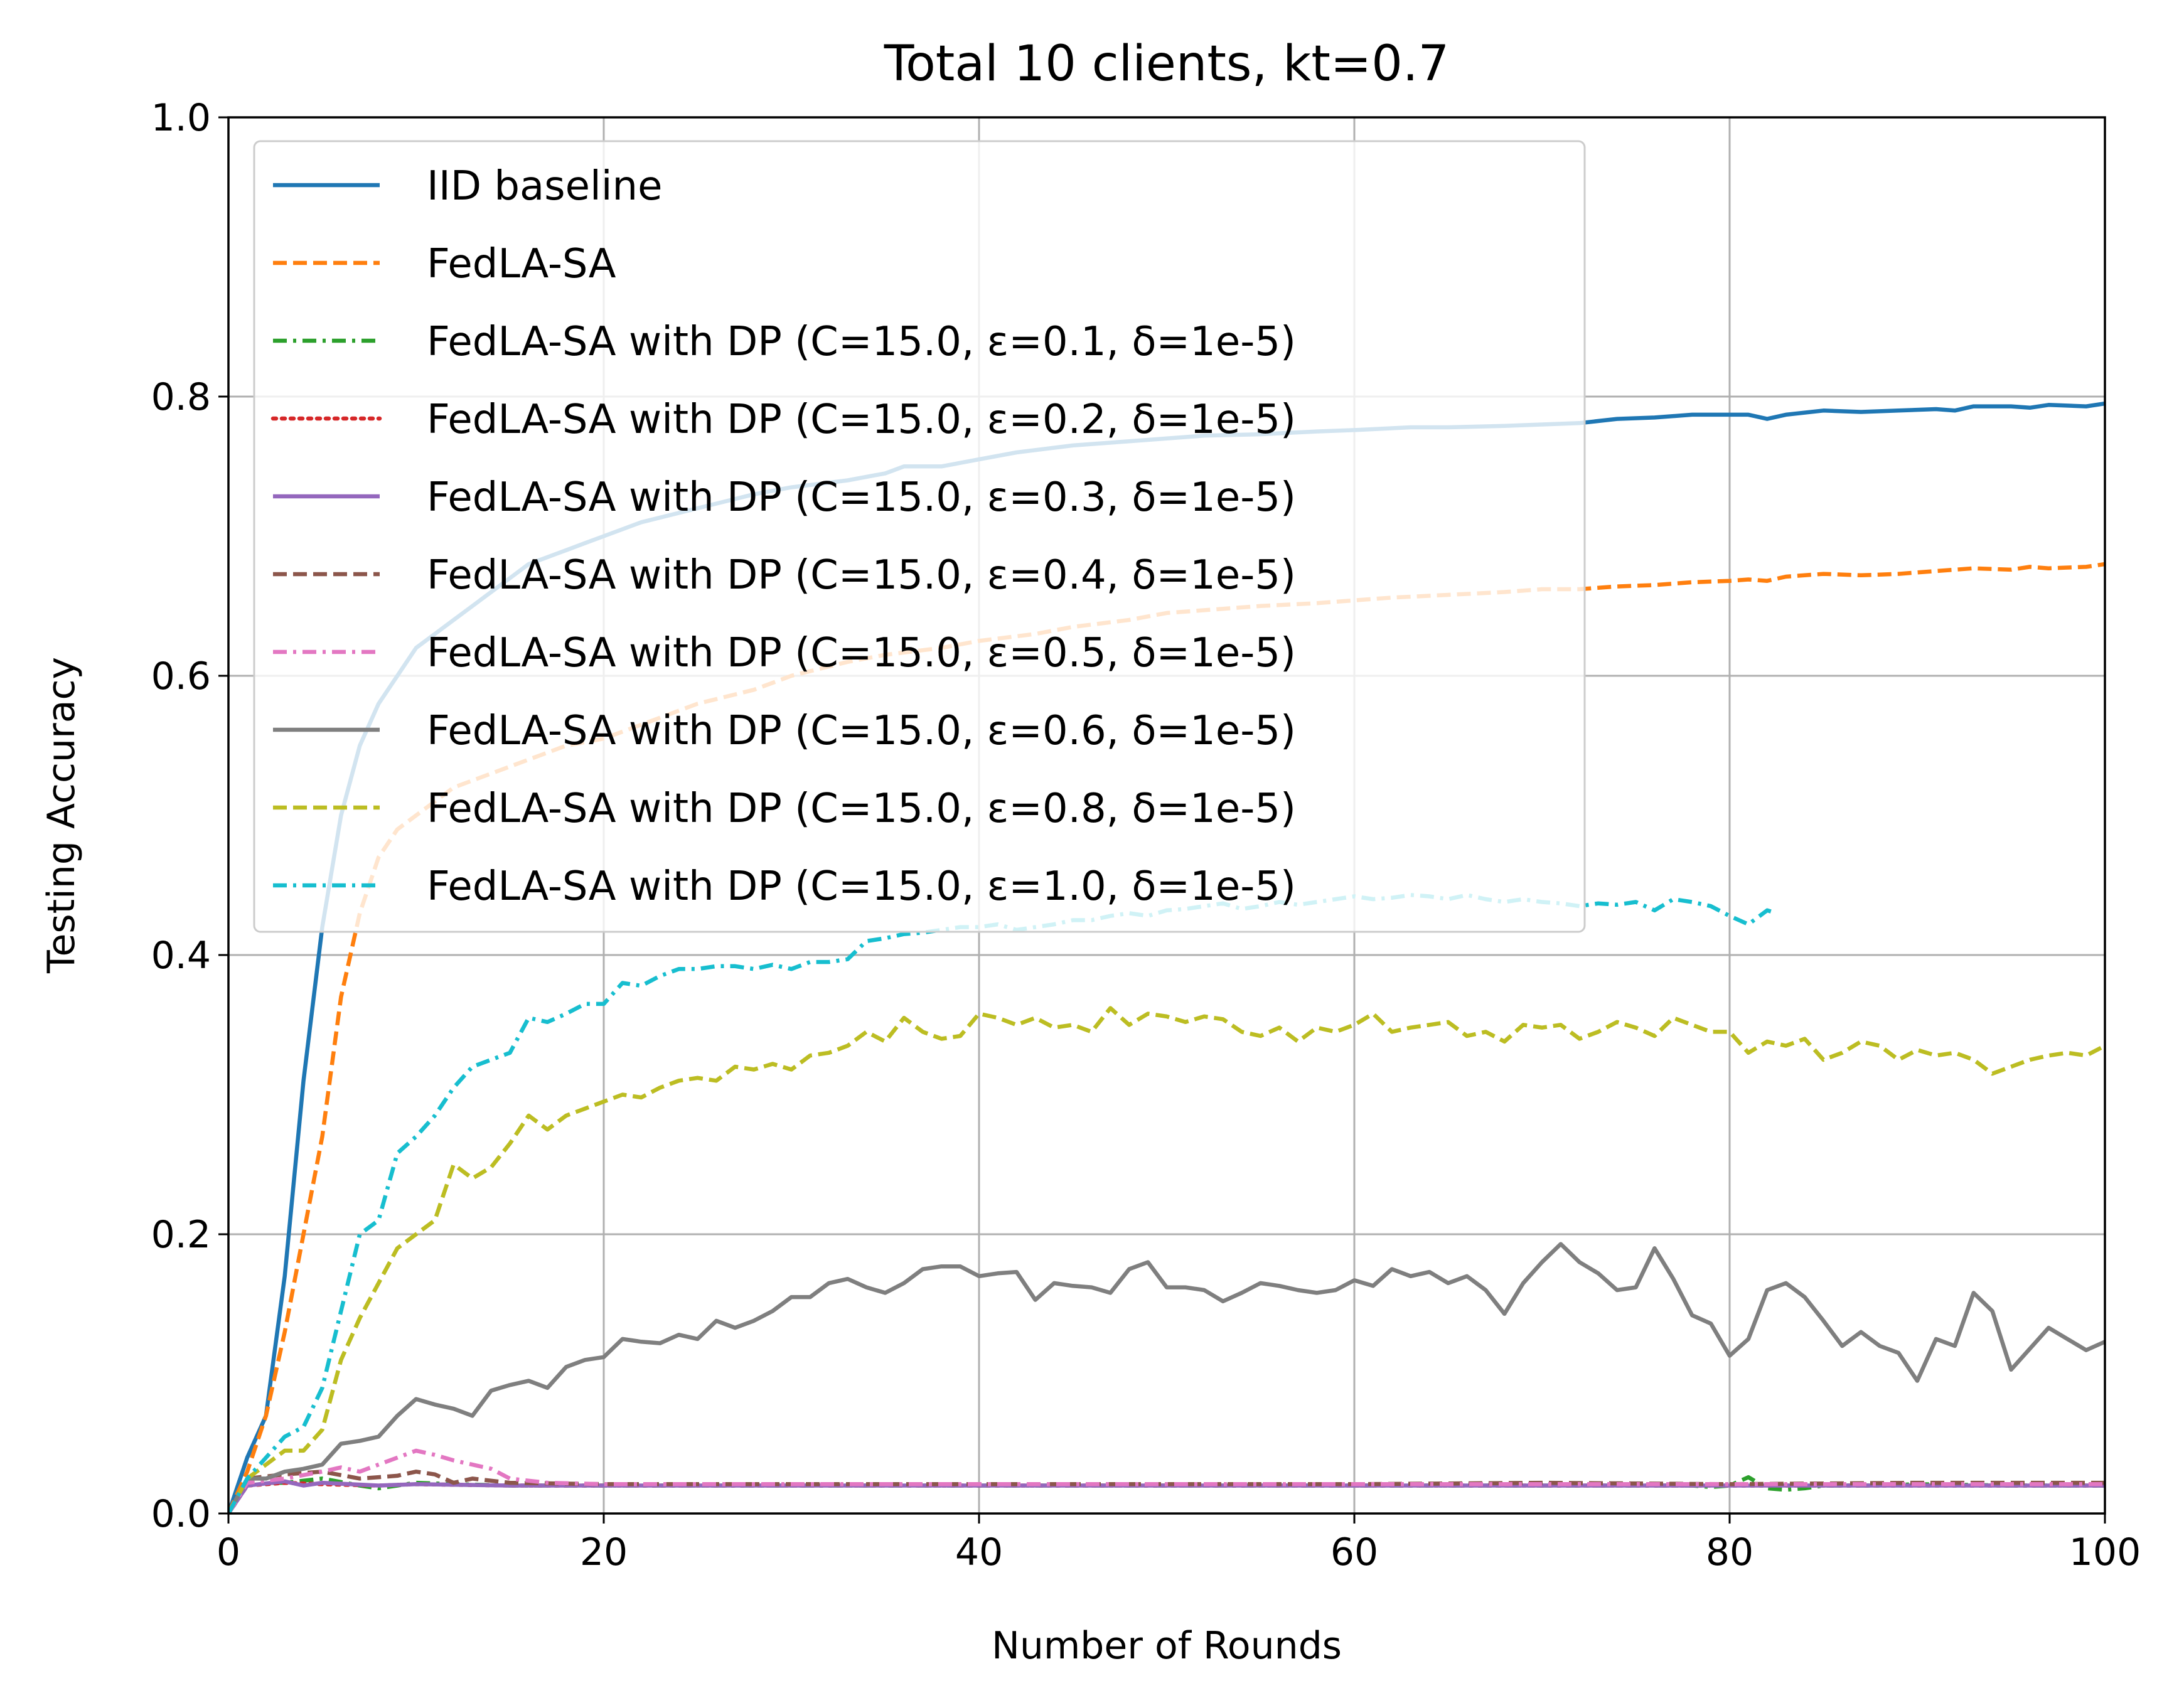 The width and height of the screenshot is (2184, 1708). I want to click on chart-title: Total 10 clients, kt=0.7, so click(1167, 64).